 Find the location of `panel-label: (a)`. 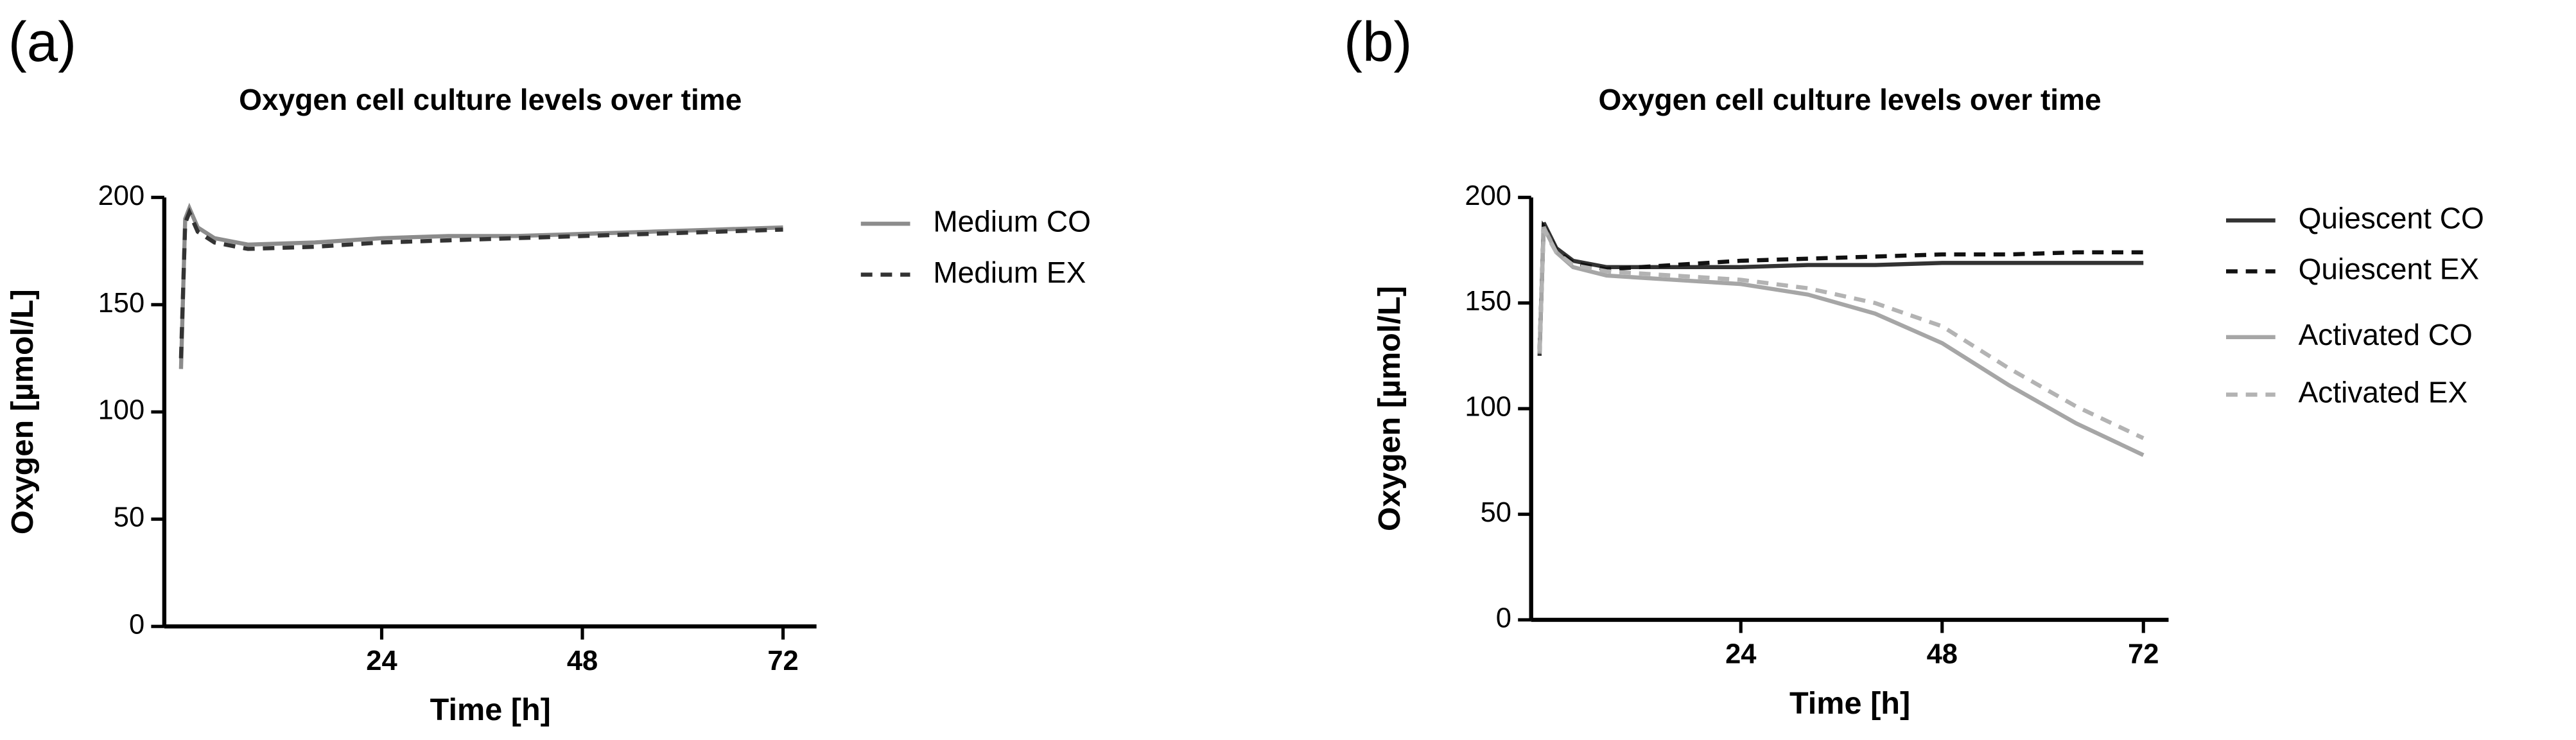

panel-label: (a) is located at coordinates (42, 42).